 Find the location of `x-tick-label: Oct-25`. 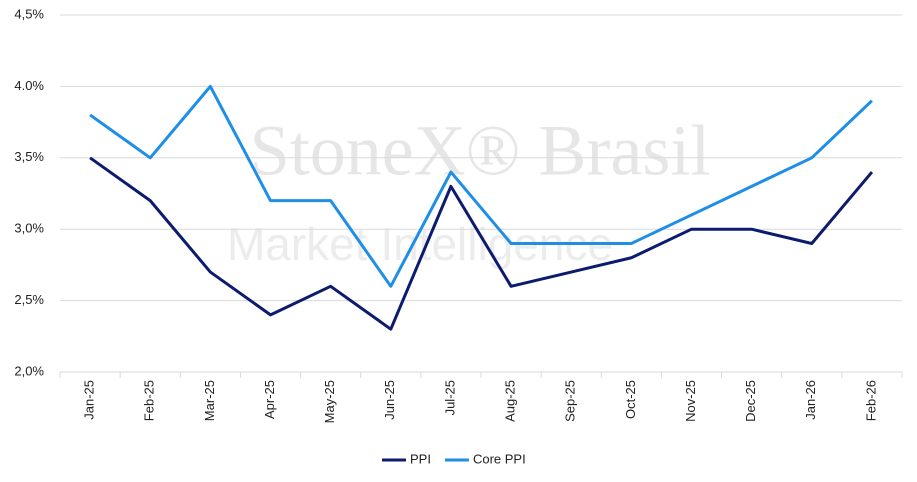

x-tick-label: Oct-25 is located at coordinates (630, 399).